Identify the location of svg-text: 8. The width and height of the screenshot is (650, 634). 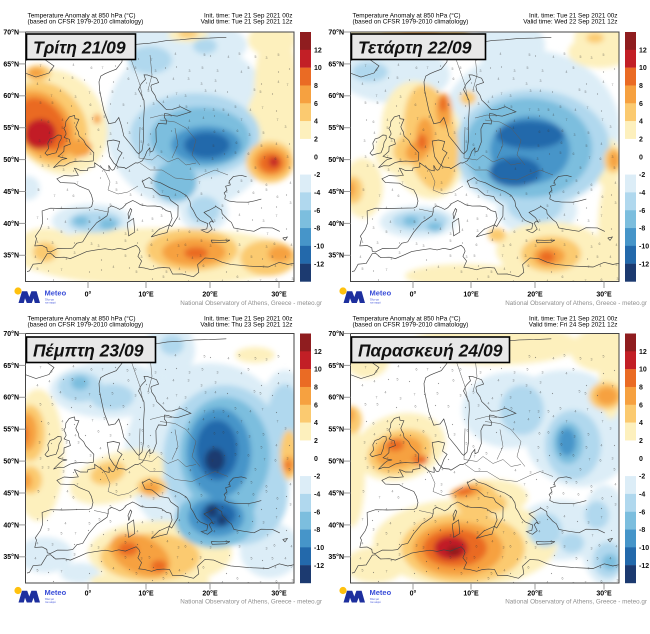
(316, 86).